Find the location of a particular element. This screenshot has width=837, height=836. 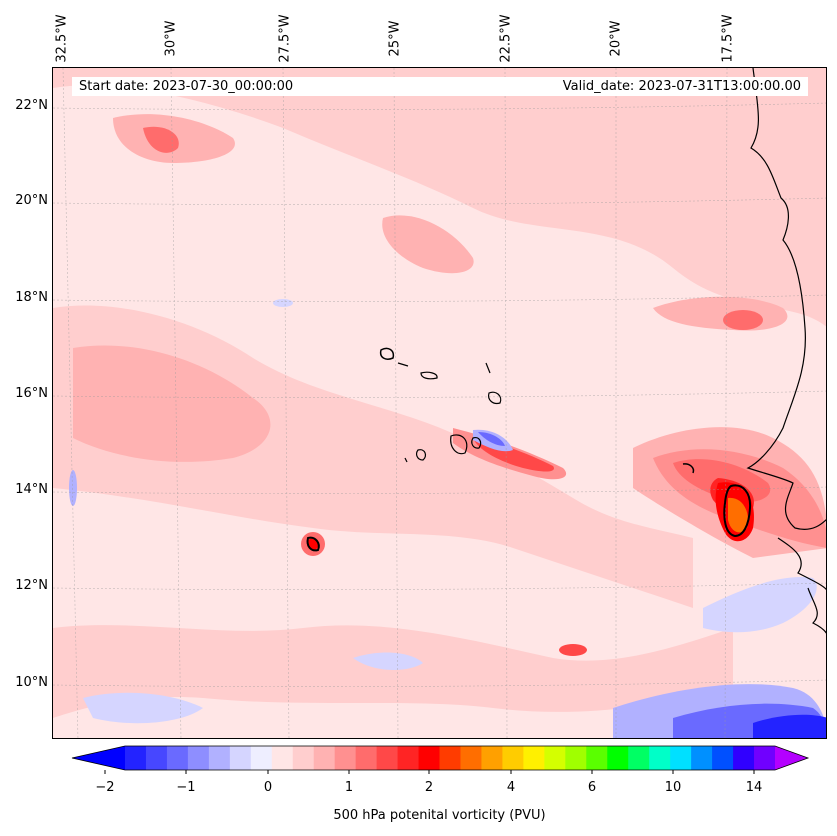

colorbar-tick: 1 is located at coordinates (349, 787).